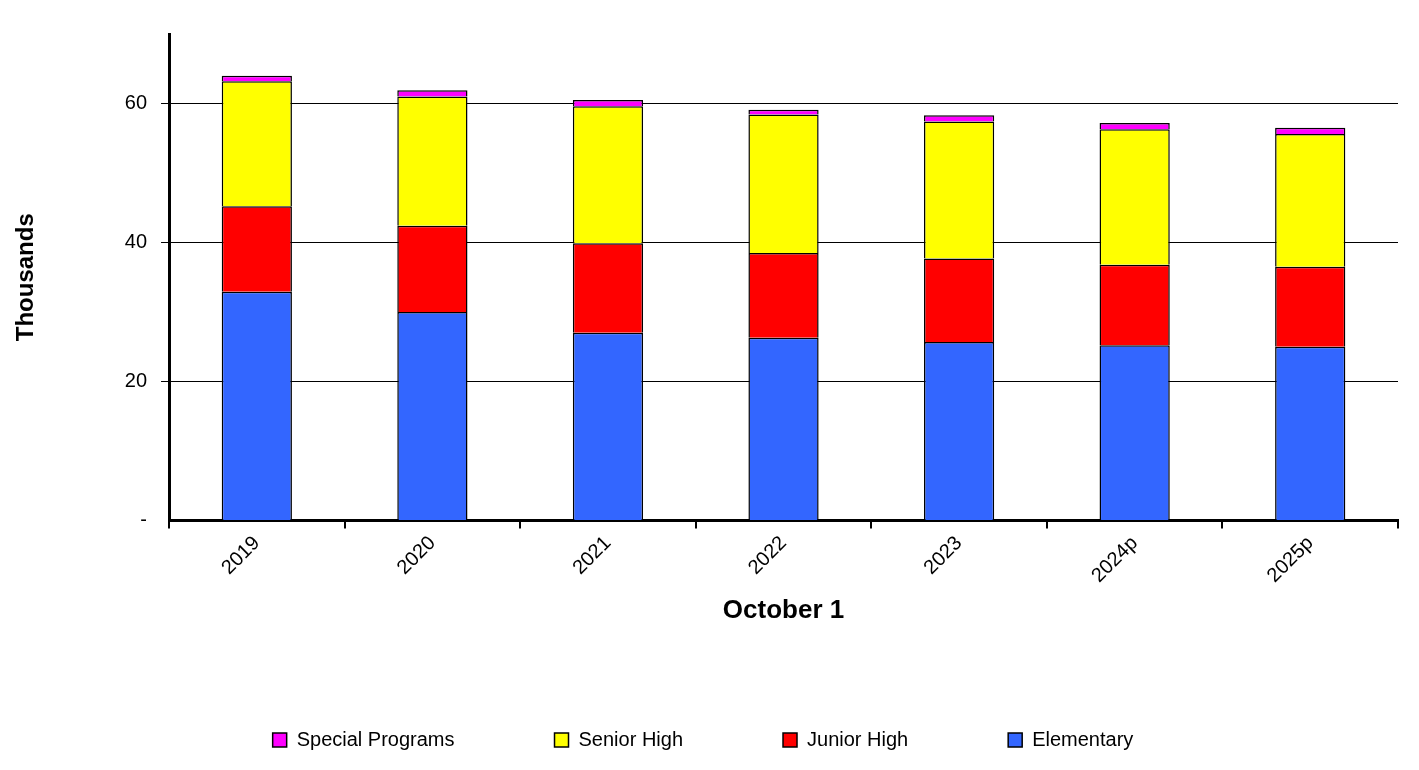 The width and height of the screenshot is (1419, 770). Describe the element at coordinates (783, 608) in the screenshot. I see `x-axis-title: October 1` at that location.